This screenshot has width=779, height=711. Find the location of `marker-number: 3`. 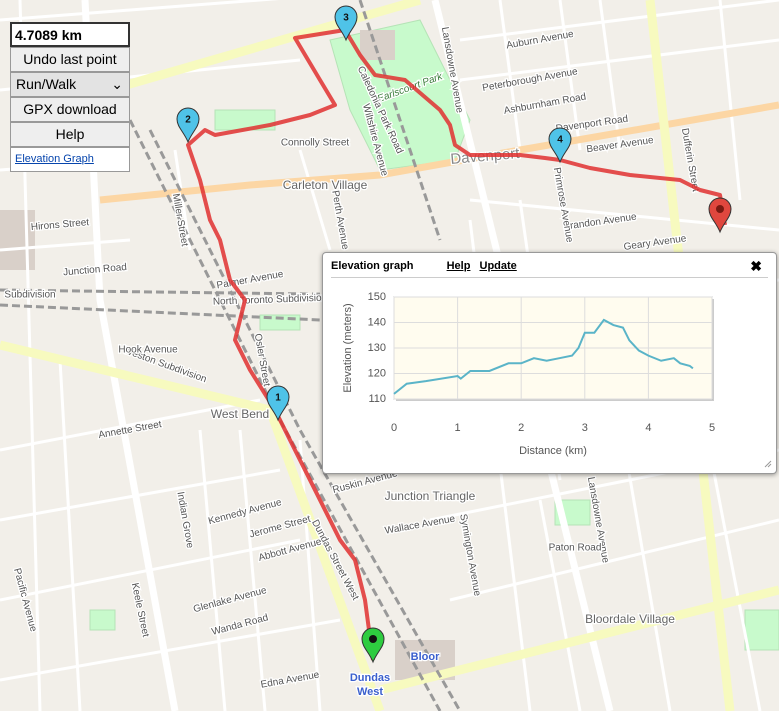

marker-number: 3 is located at coordinates (346, 18).